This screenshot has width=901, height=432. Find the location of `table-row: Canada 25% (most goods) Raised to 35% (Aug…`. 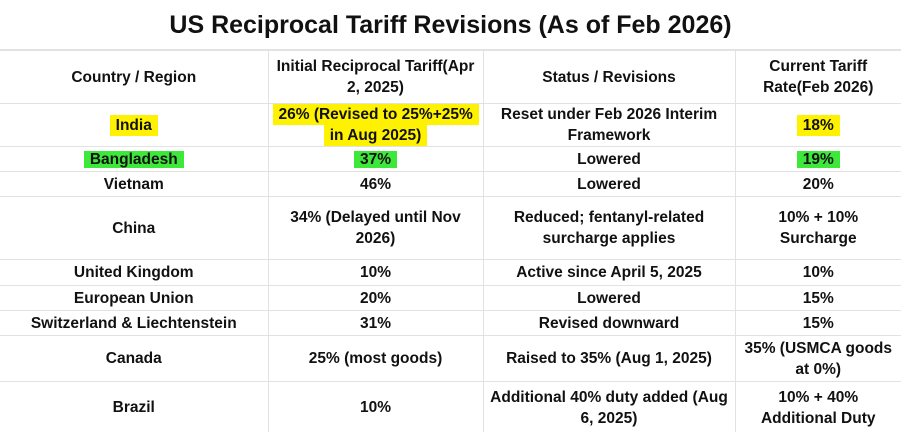

table-row: Canada 25% (most goods) Raised to 35% (Aug… is located at coordinates (450, 358).